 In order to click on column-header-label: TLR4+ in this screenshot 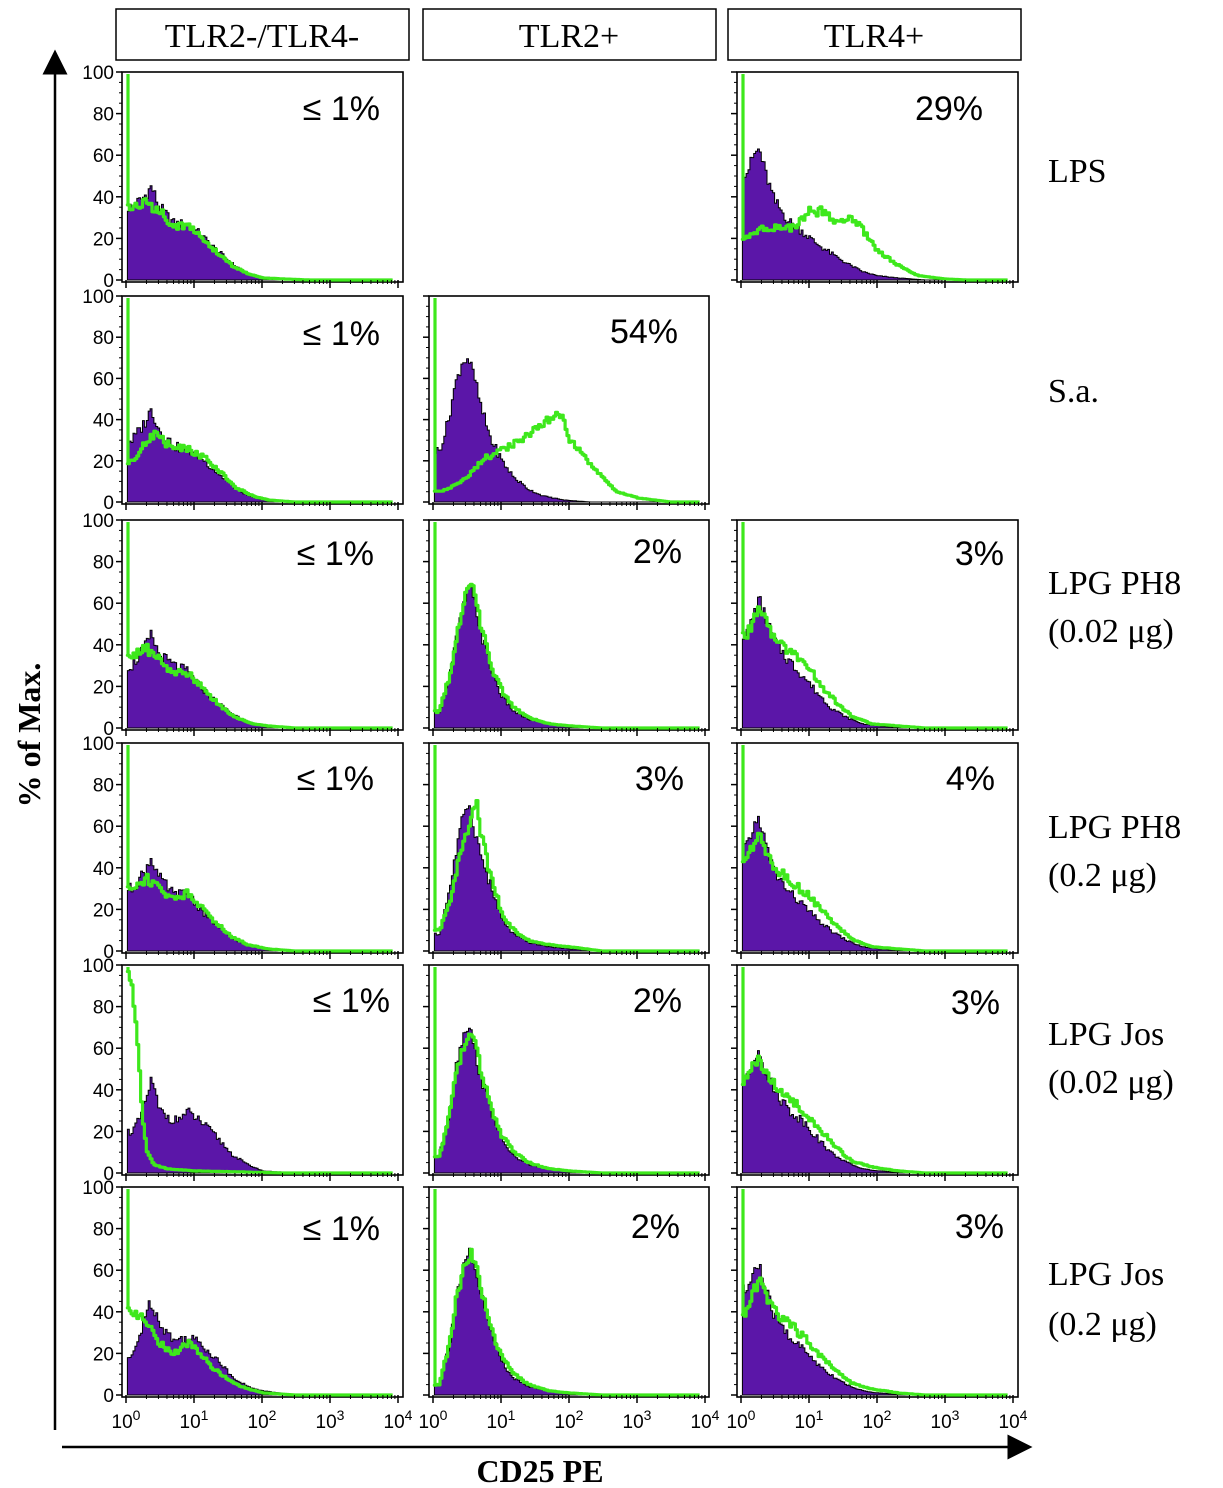, I will do `click(874, 36)`.